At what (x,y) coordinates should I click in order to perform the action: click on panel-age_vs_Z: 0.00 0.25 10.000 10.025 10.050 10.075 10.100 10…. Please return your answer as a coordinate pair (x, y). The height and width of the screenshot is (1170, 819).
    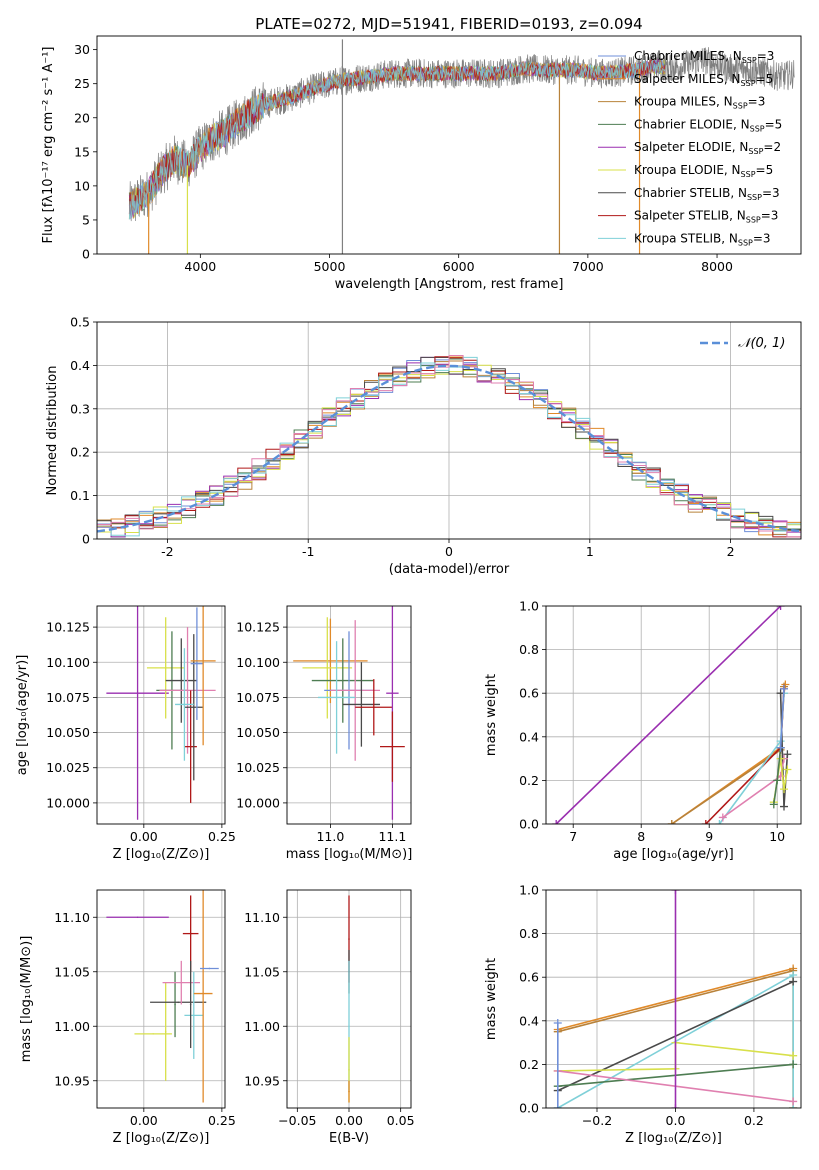
    Looking at the image, I should click on (125, 733).